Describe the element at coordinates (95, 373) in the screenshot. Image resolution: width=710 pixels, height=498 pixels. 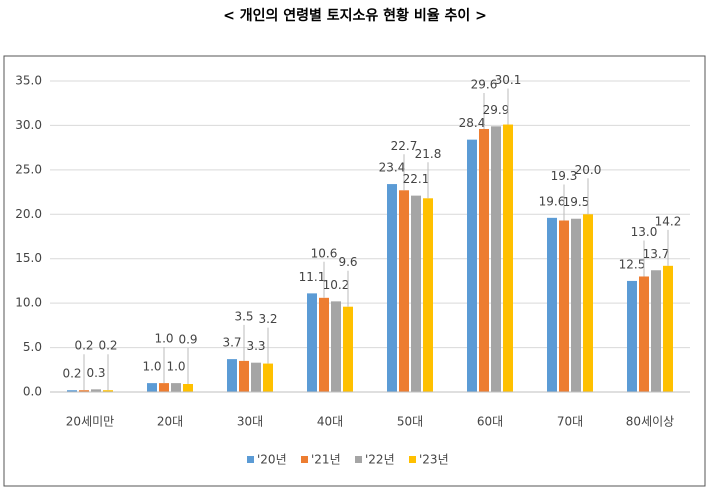
I see `value-label: 0.3` at that location.